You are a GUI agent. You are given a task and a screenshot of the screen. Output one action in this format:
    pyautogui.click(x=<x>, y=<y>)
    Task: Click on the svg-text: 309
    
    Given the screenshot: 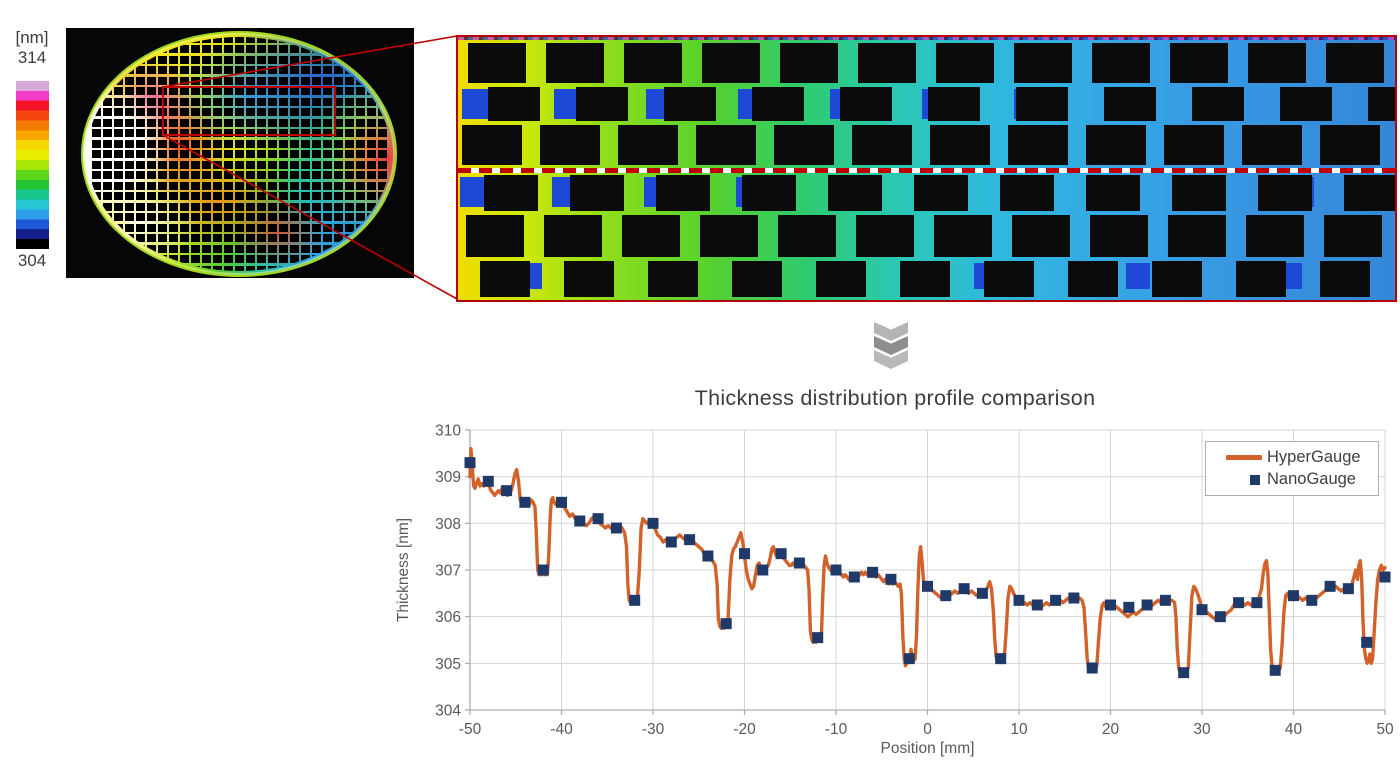 What is the action you would take?
    pyautogui.click(x=448, y=477)
    